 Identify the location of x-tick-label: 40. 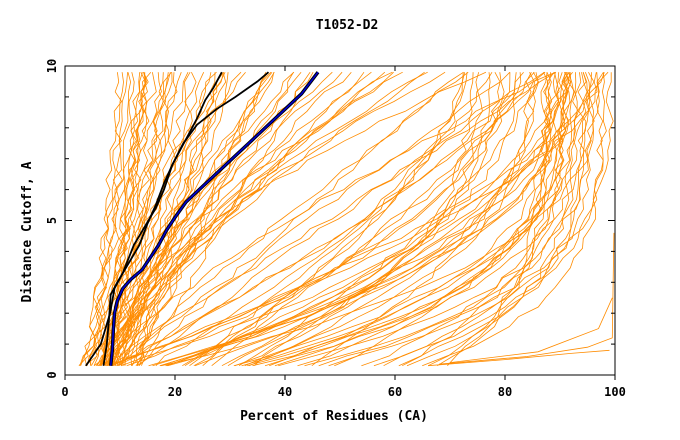
(285, 392).